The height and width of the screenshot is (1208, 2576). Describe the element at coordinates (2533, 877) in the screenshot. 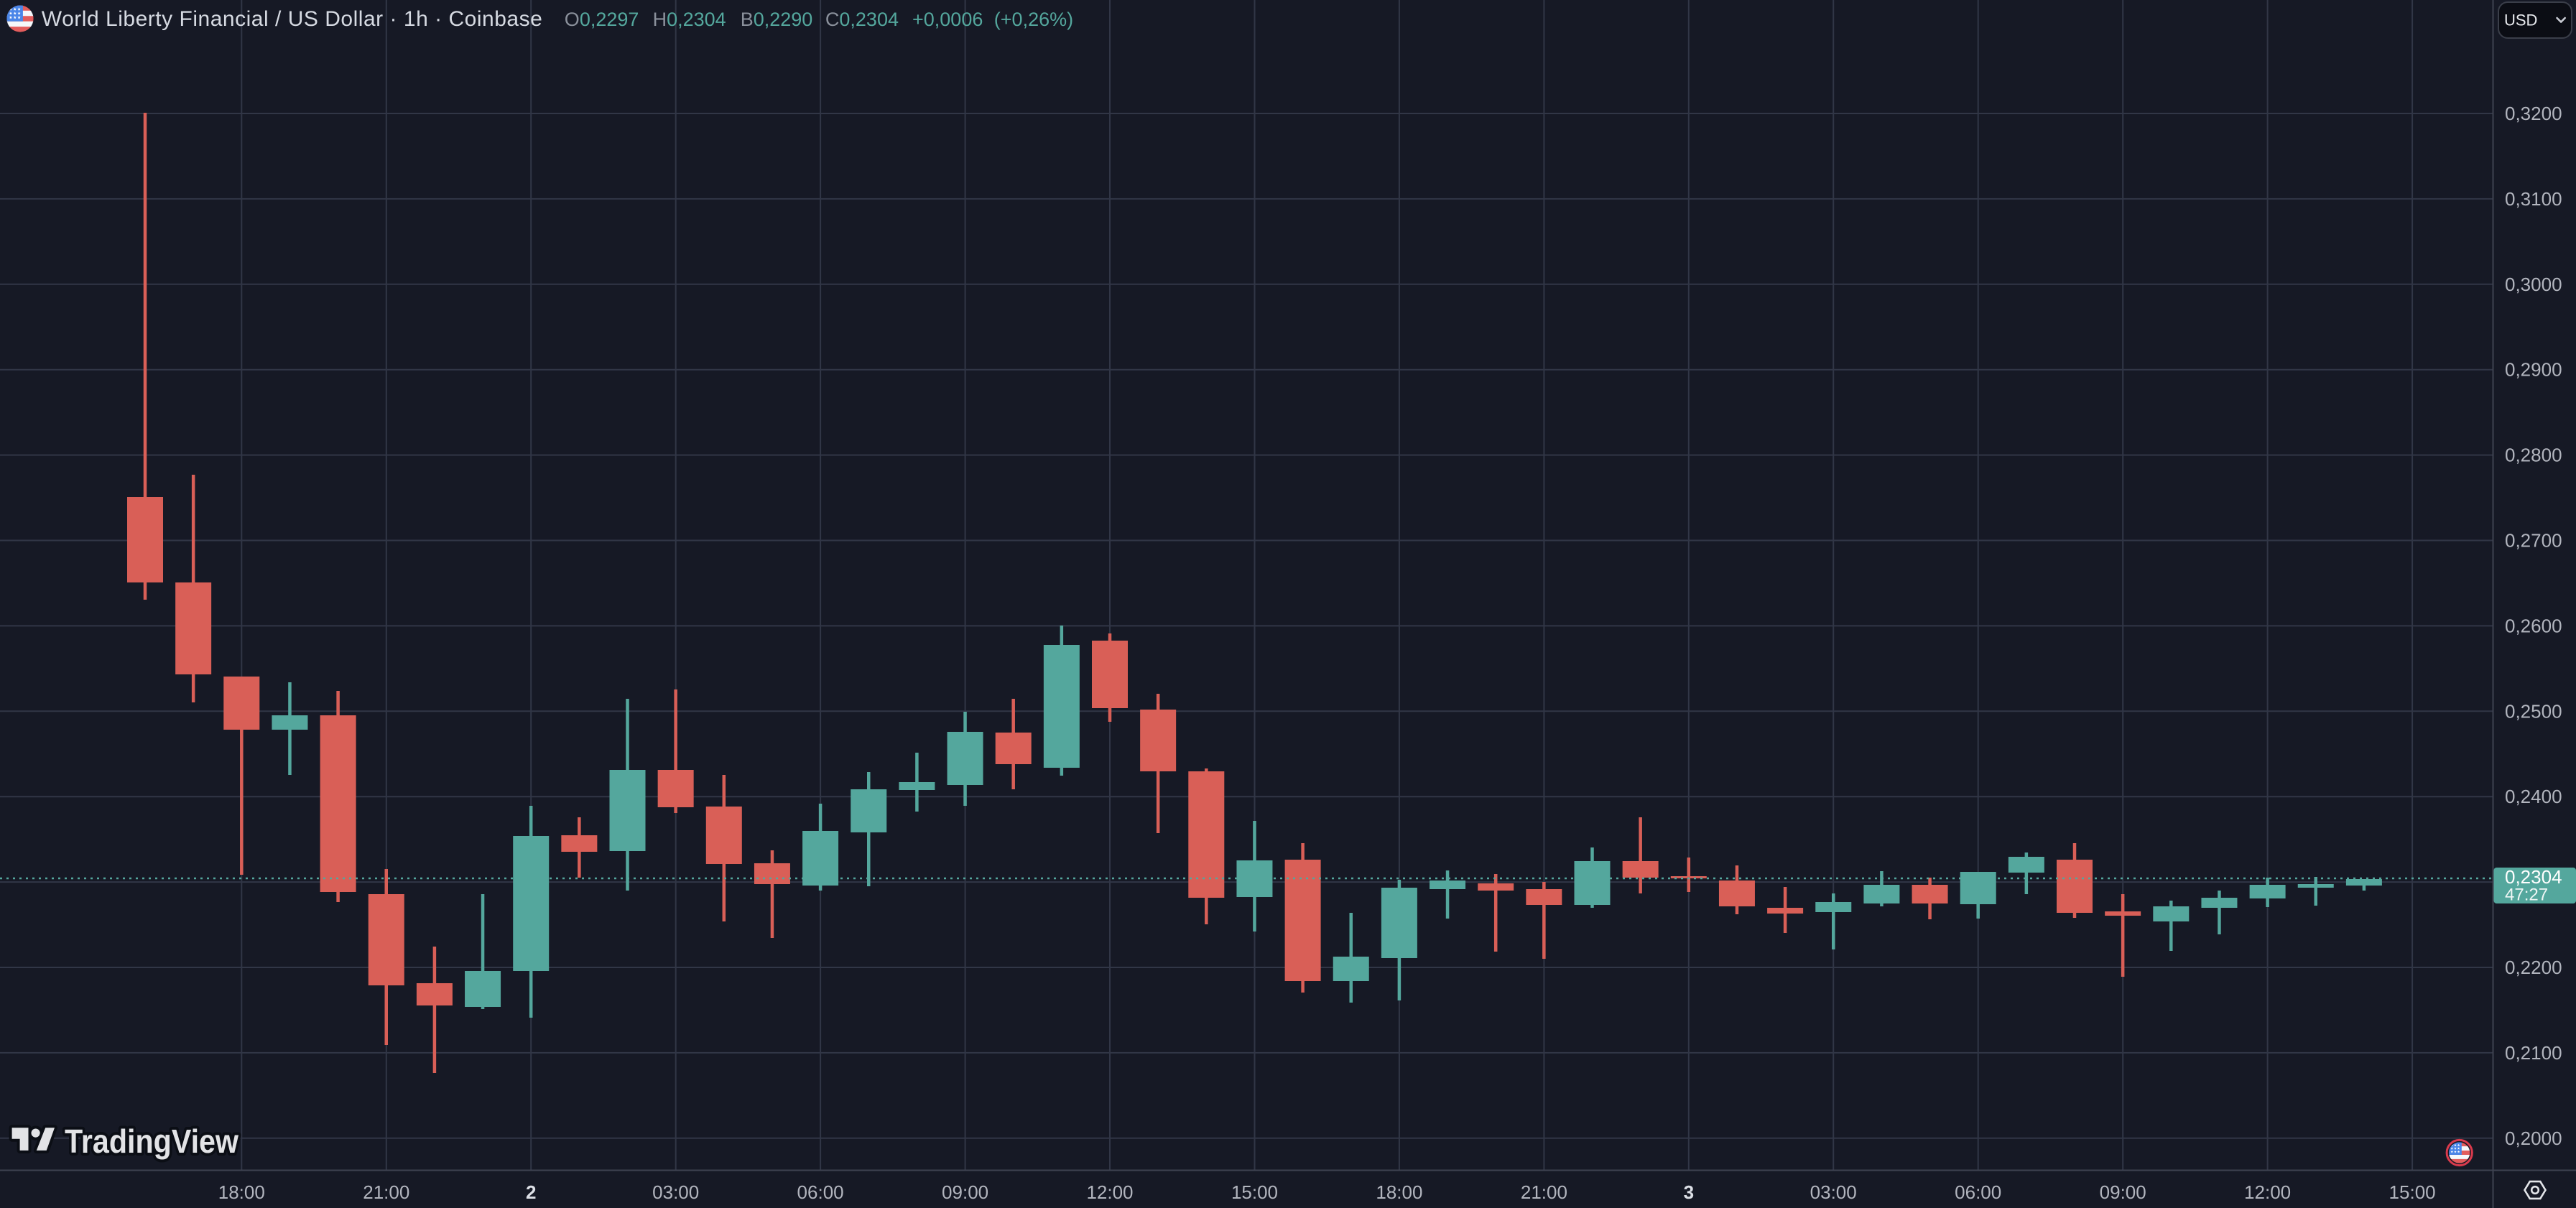

I see `svg-text: 0,2304` at that location.